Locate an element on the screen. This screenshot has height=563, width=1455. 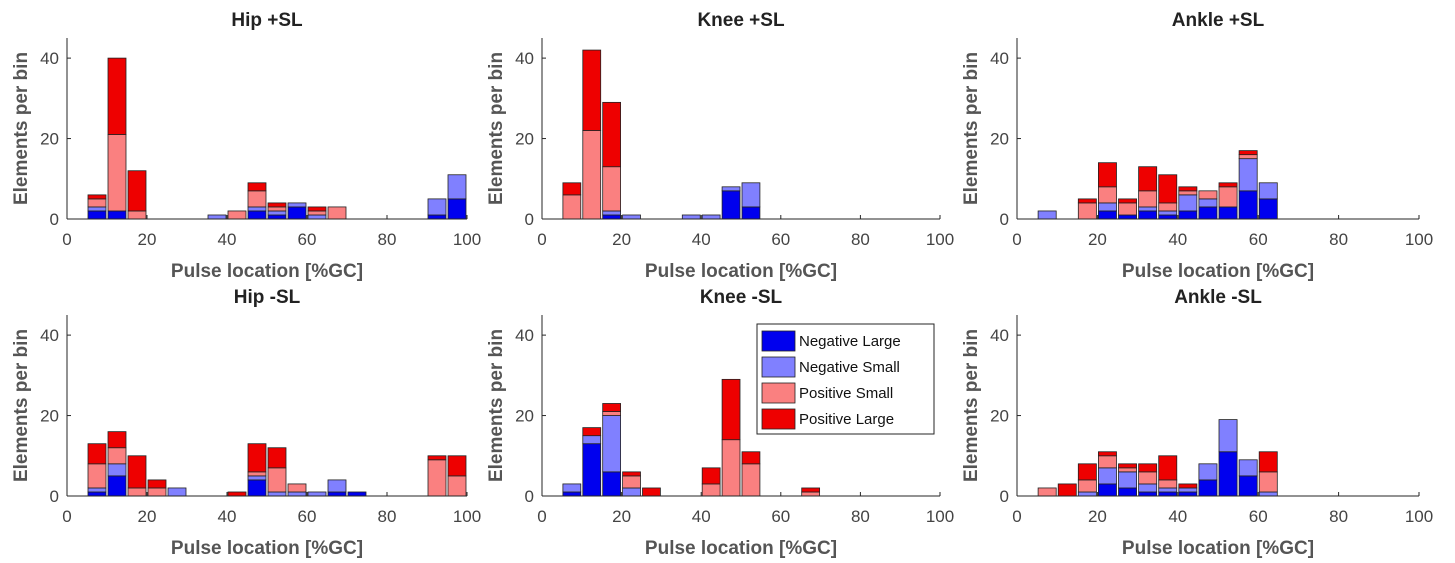
legend-item: Negative Large is located at coordinates (850, 341).